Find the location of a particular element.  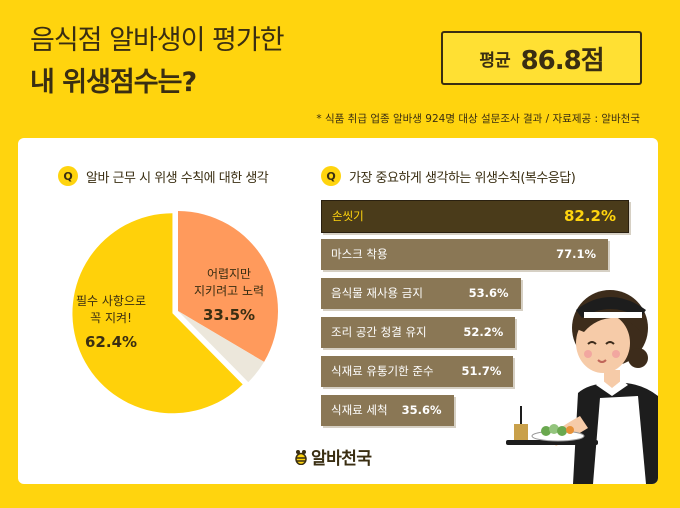

bar-label: 음식물 재사용 금지 is located at coordinates (377, 293).